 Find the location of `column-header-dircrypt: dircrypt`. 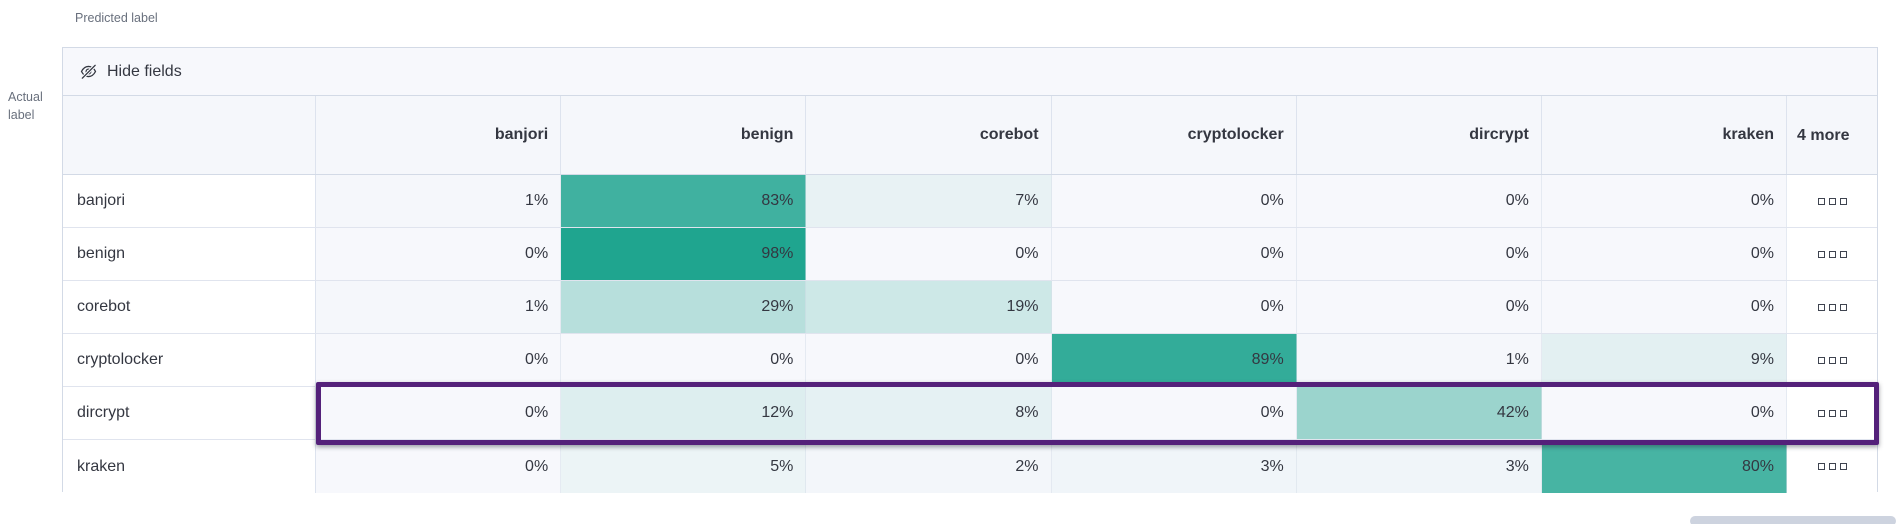

column-header-dircrypt: dircrypt is located at coordinates (1419, 135).